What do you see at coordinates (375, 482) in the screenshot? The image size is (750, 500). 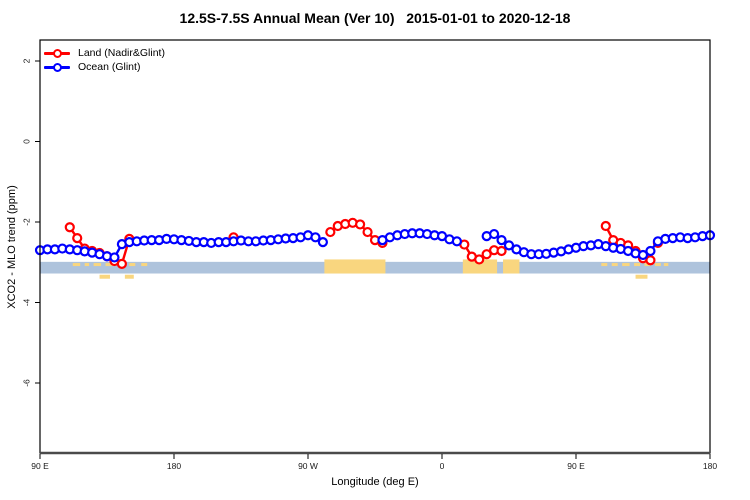 I see `x-axis-label: Longitude (deg E)` at bounding box center [375, 482].